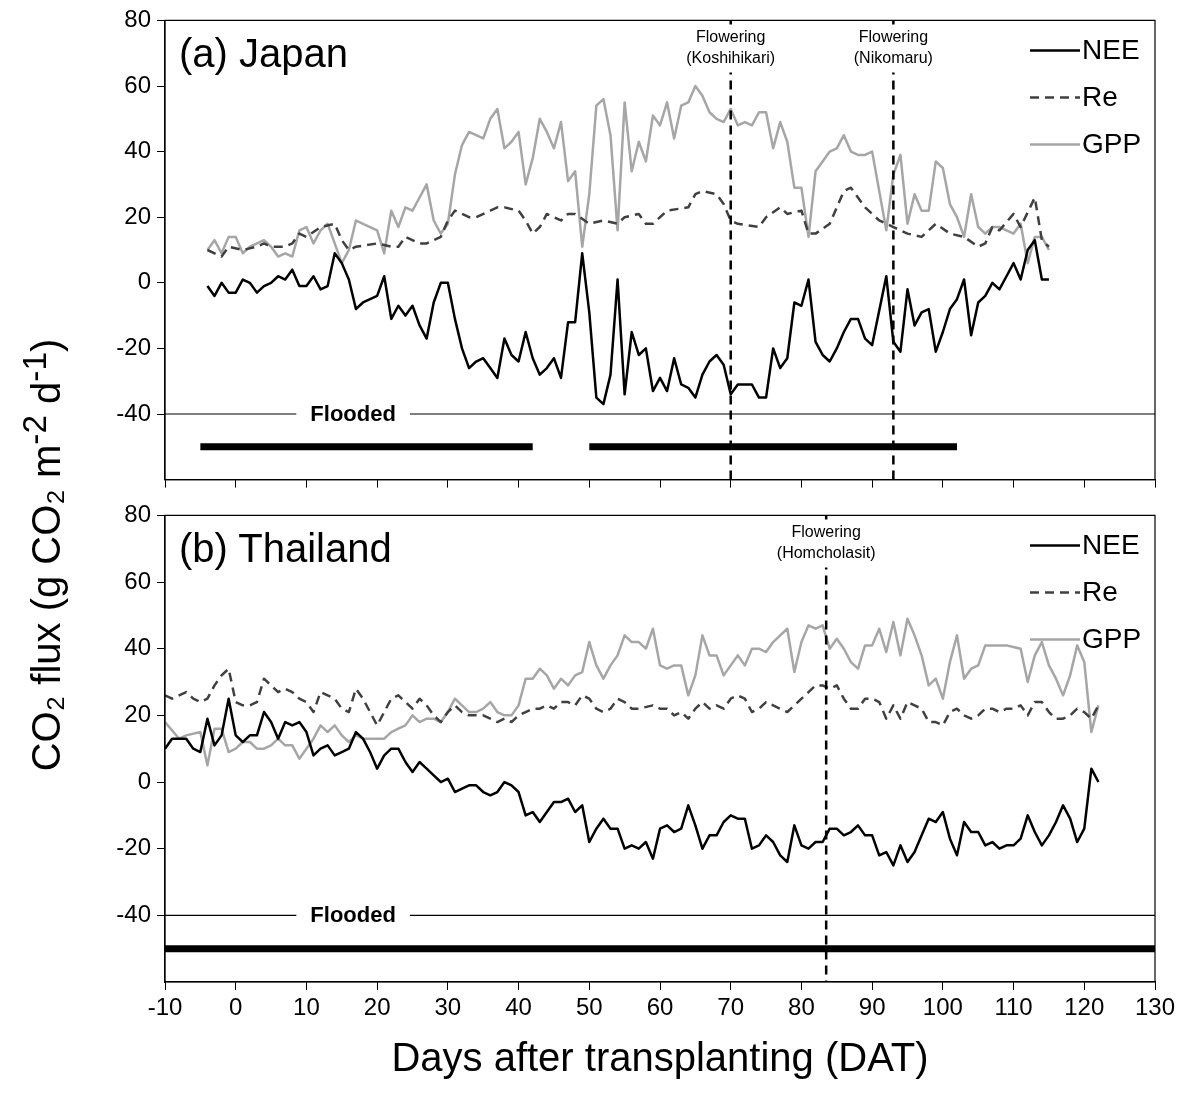  What do you see at coordinates (377, 1007) in the screenshot?
I see `x-tick-label: 20` at bounding box center [377, 1007].